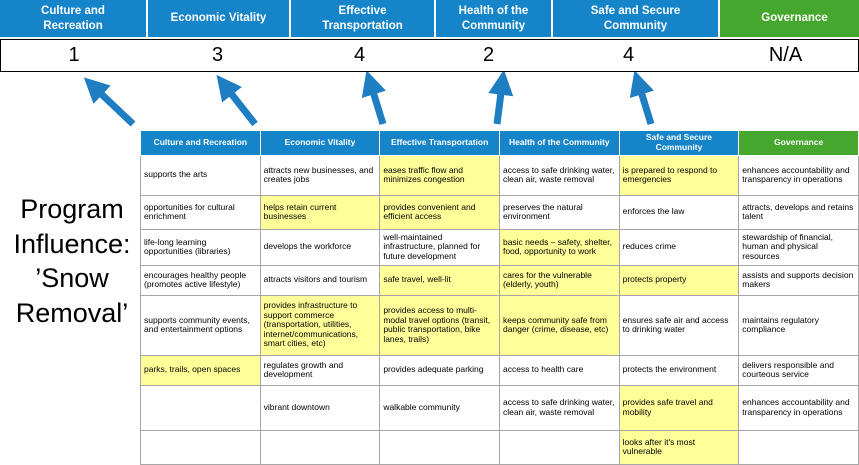  What do you see at coordinates (73, 18) in the screenshot?
I see `summary-category-1: Culture and Recreation` at bounding box center [73, 18].